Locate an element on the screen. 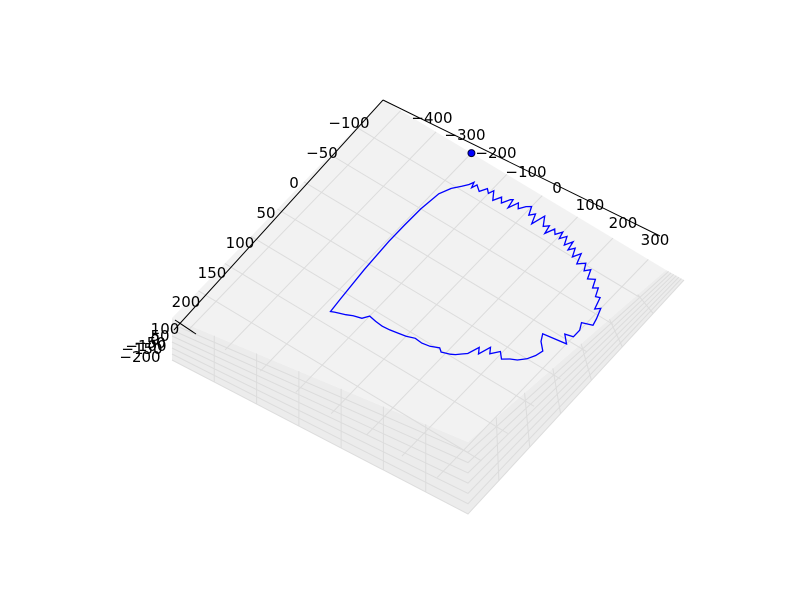 The width and height of the screenshot is (812, 612). y-tick-label: −50 is located at coordinates (322, 153).